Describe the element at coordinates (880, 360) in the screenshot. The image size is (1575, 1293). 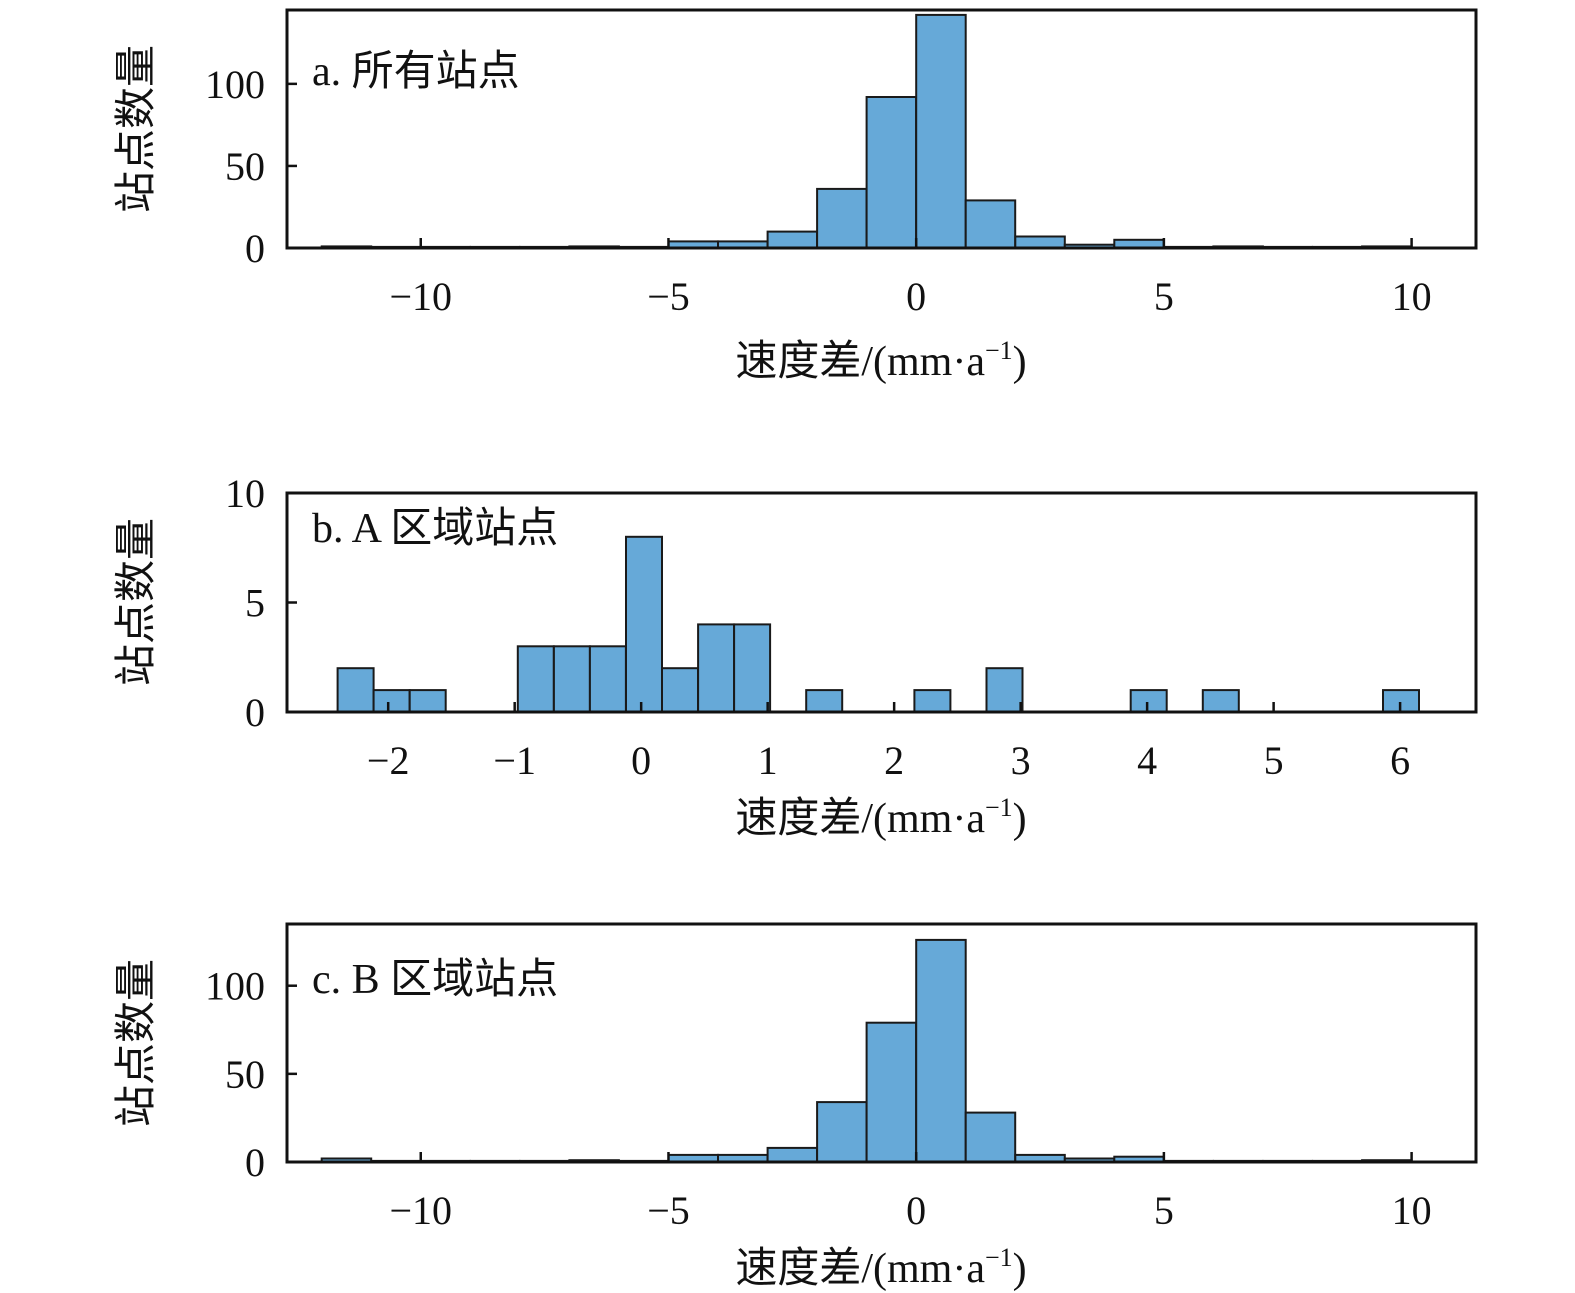
I see `panel-a-x-axis-title: 速度差/(mm·a−1)` at that location.